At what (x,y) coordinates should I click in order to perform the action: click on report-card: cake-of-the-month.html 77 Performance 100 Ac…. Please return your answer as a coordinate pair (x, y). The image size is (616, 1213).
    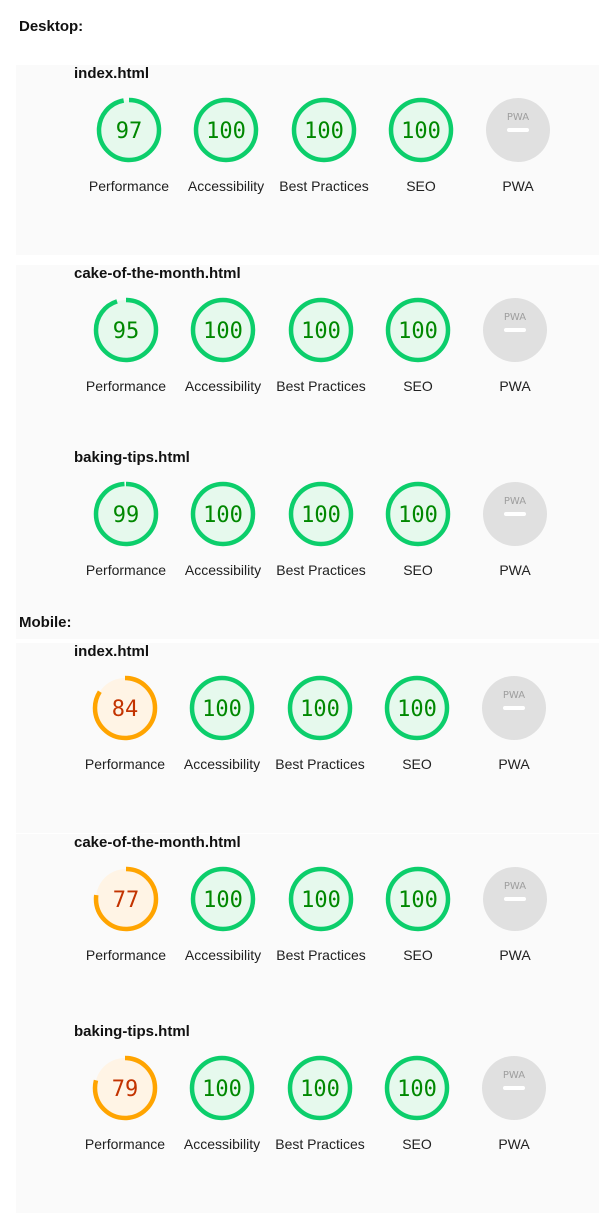
    Looking at the image, I should click on (307, 929).